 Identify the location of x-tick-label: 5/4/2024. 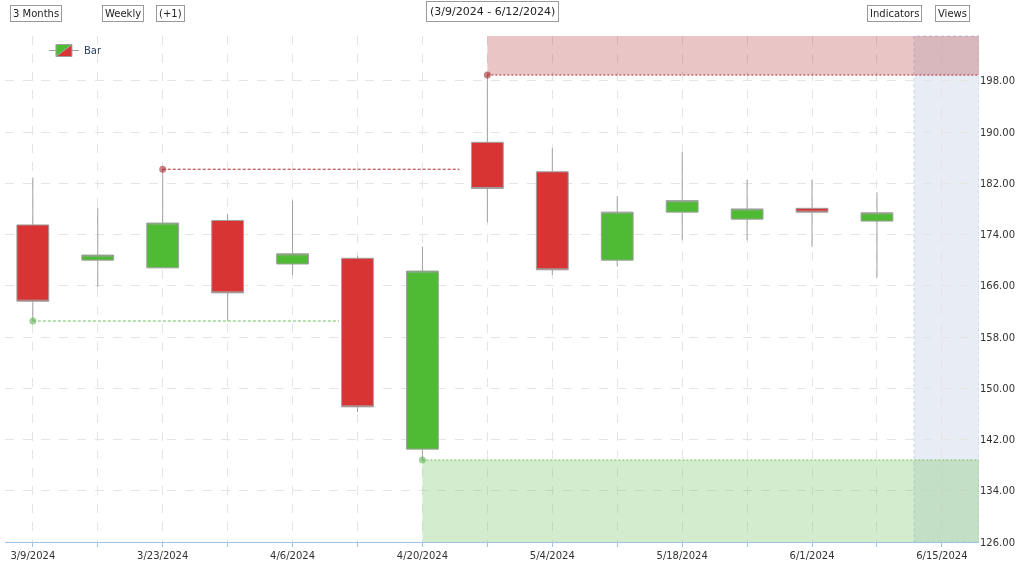
(552, 555).